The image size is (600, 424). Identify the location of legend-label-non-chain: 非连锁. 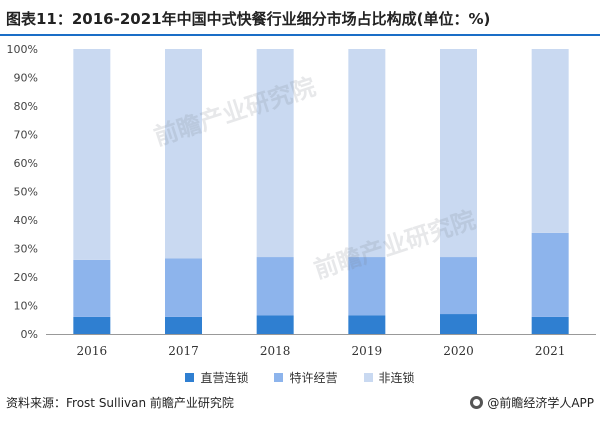
(396, 377).